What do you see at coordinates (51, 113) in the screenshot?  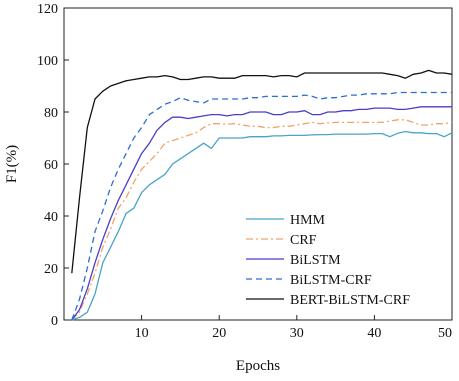 I see `y-tick-label: 80` at bounding box center [51, 113].